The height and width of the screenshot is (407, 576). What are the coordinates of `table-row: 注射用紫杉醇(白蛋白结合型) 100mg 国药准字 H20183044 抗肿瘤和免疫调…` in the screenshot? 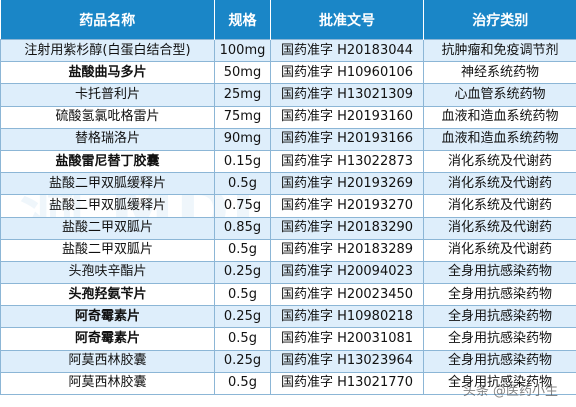 It's located at (288, 50).